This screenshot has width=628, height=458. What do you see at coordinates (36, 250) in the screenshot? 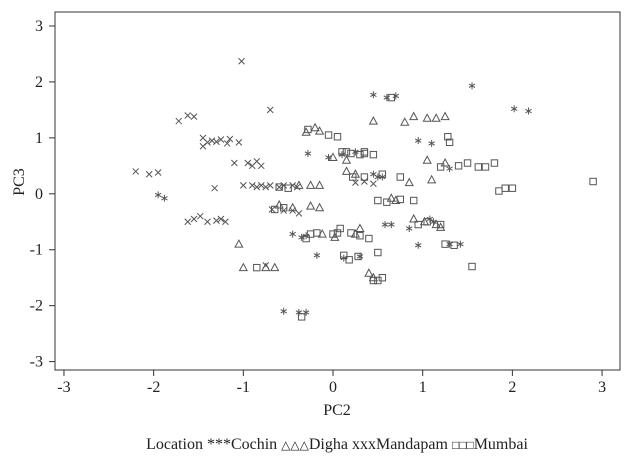
I see `y-tick-label: -1` at bounding box center [36, 250].